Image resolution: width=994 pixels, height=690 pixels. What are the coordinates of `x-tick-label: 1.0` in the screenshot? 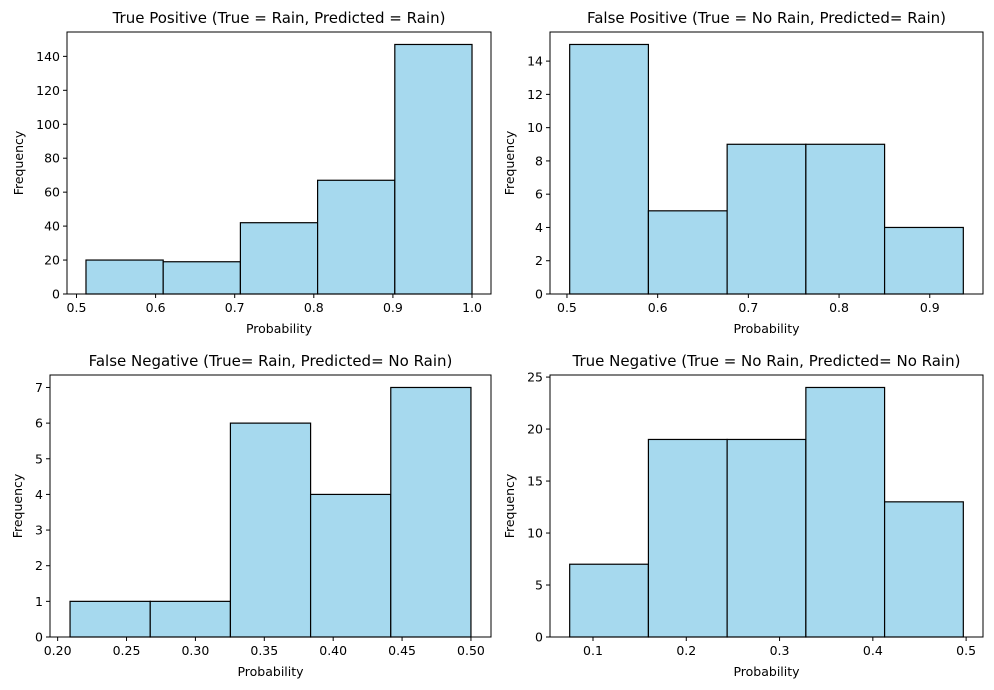 It's located at (472, 307).